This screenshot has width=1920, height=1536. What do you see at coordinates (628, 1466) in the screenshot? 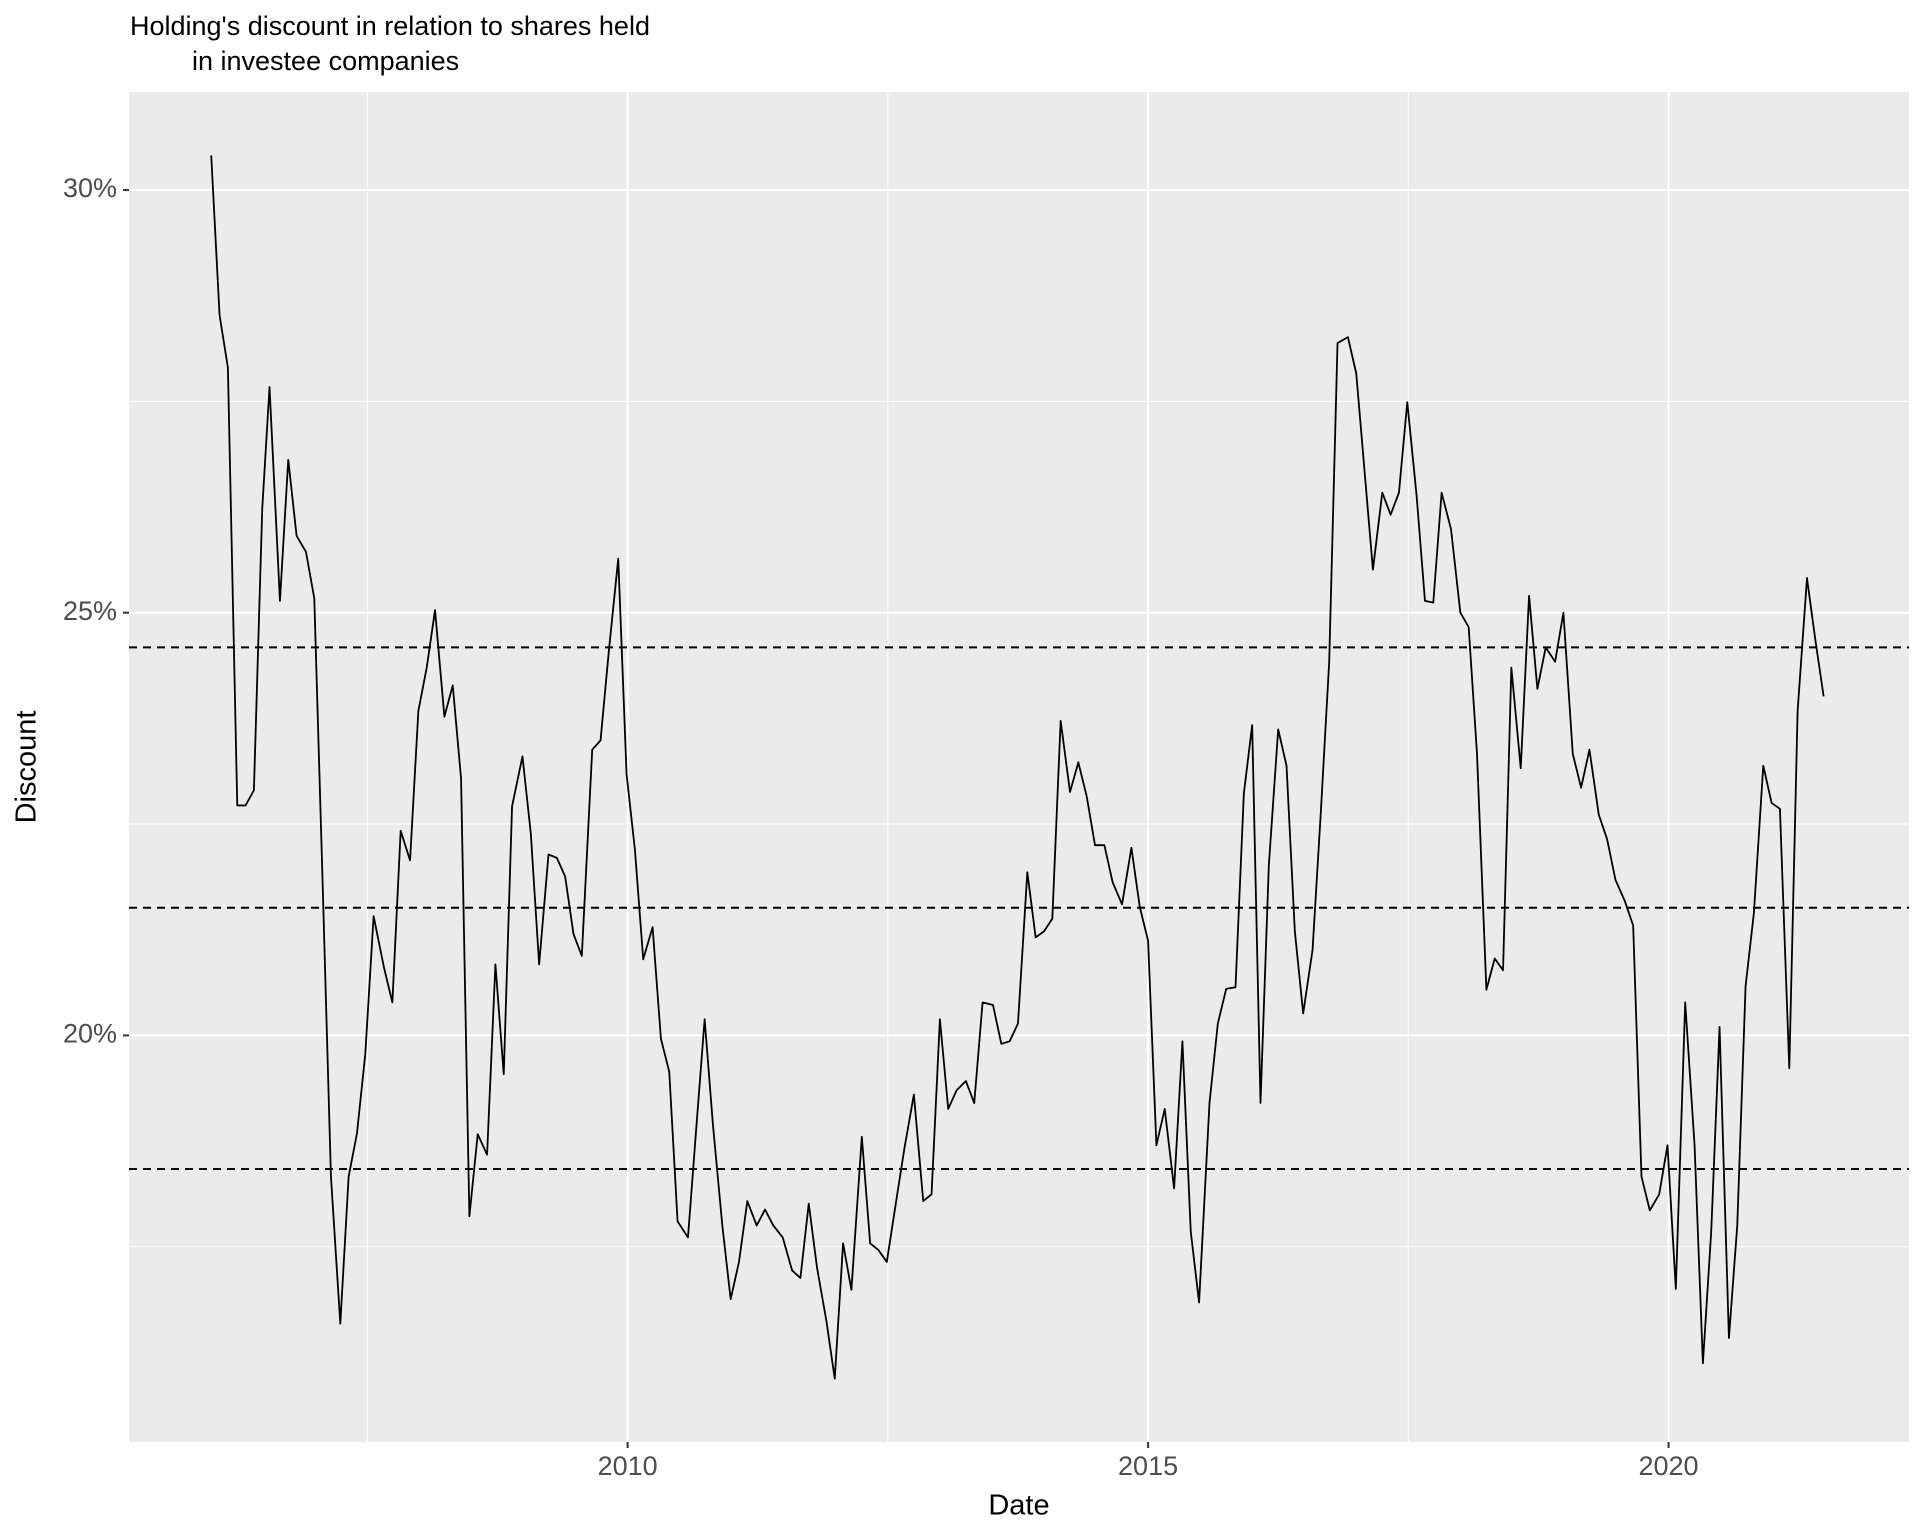
I see `x-tick-label: 2010` at bounding box center [628, 1466].